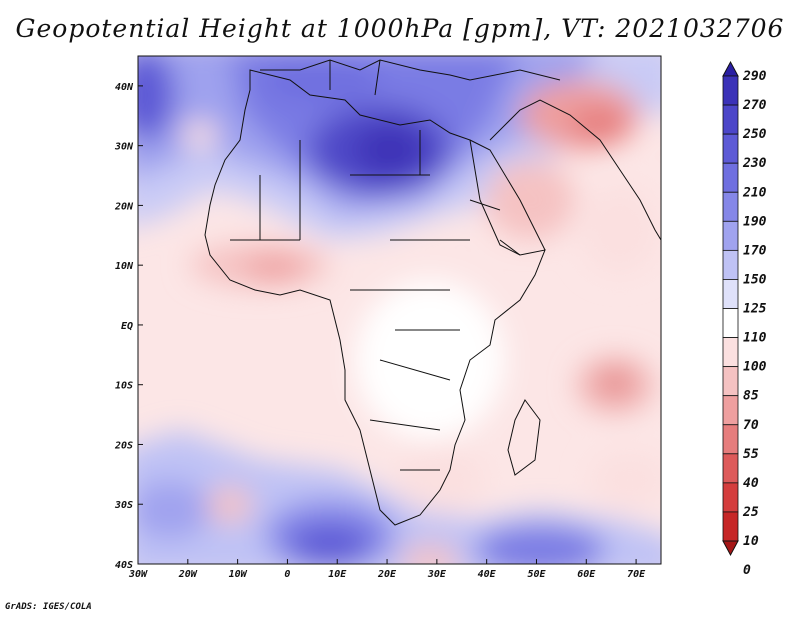  What do you see at coordinates (755, 250) in the screenshot?
I see `colorbar-label: 170` at bounding box center [755, 250].